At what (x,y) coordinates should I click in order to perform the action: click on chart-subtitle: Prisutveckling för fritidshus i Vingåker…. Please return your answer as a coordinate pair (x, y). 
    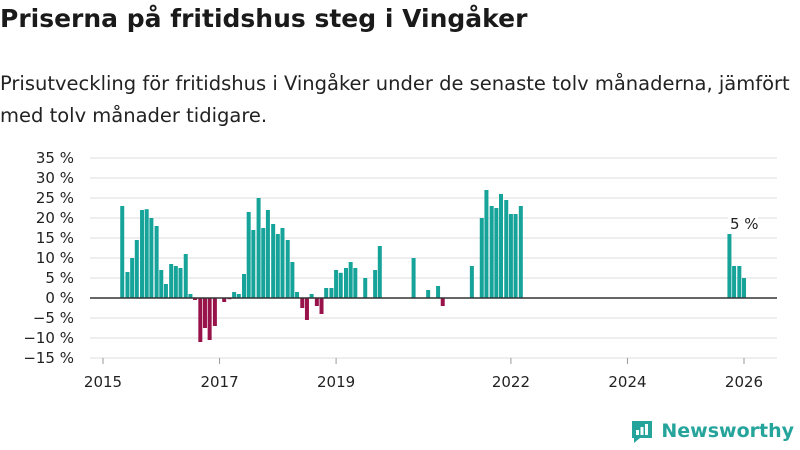
    Looking at the image, I should click on (395, 99).